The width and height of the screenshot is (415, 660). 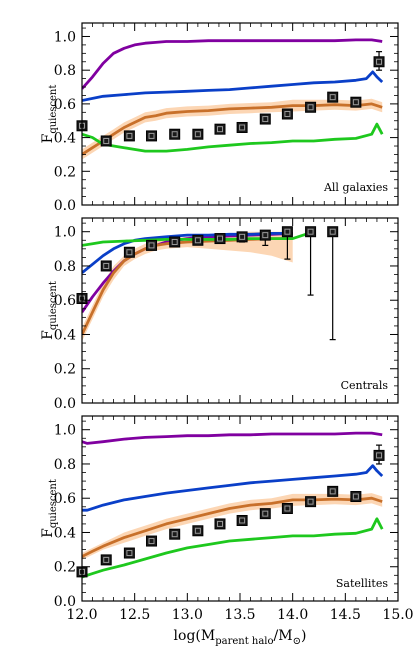 I want to click on data-points, so click(x=207, y=283).